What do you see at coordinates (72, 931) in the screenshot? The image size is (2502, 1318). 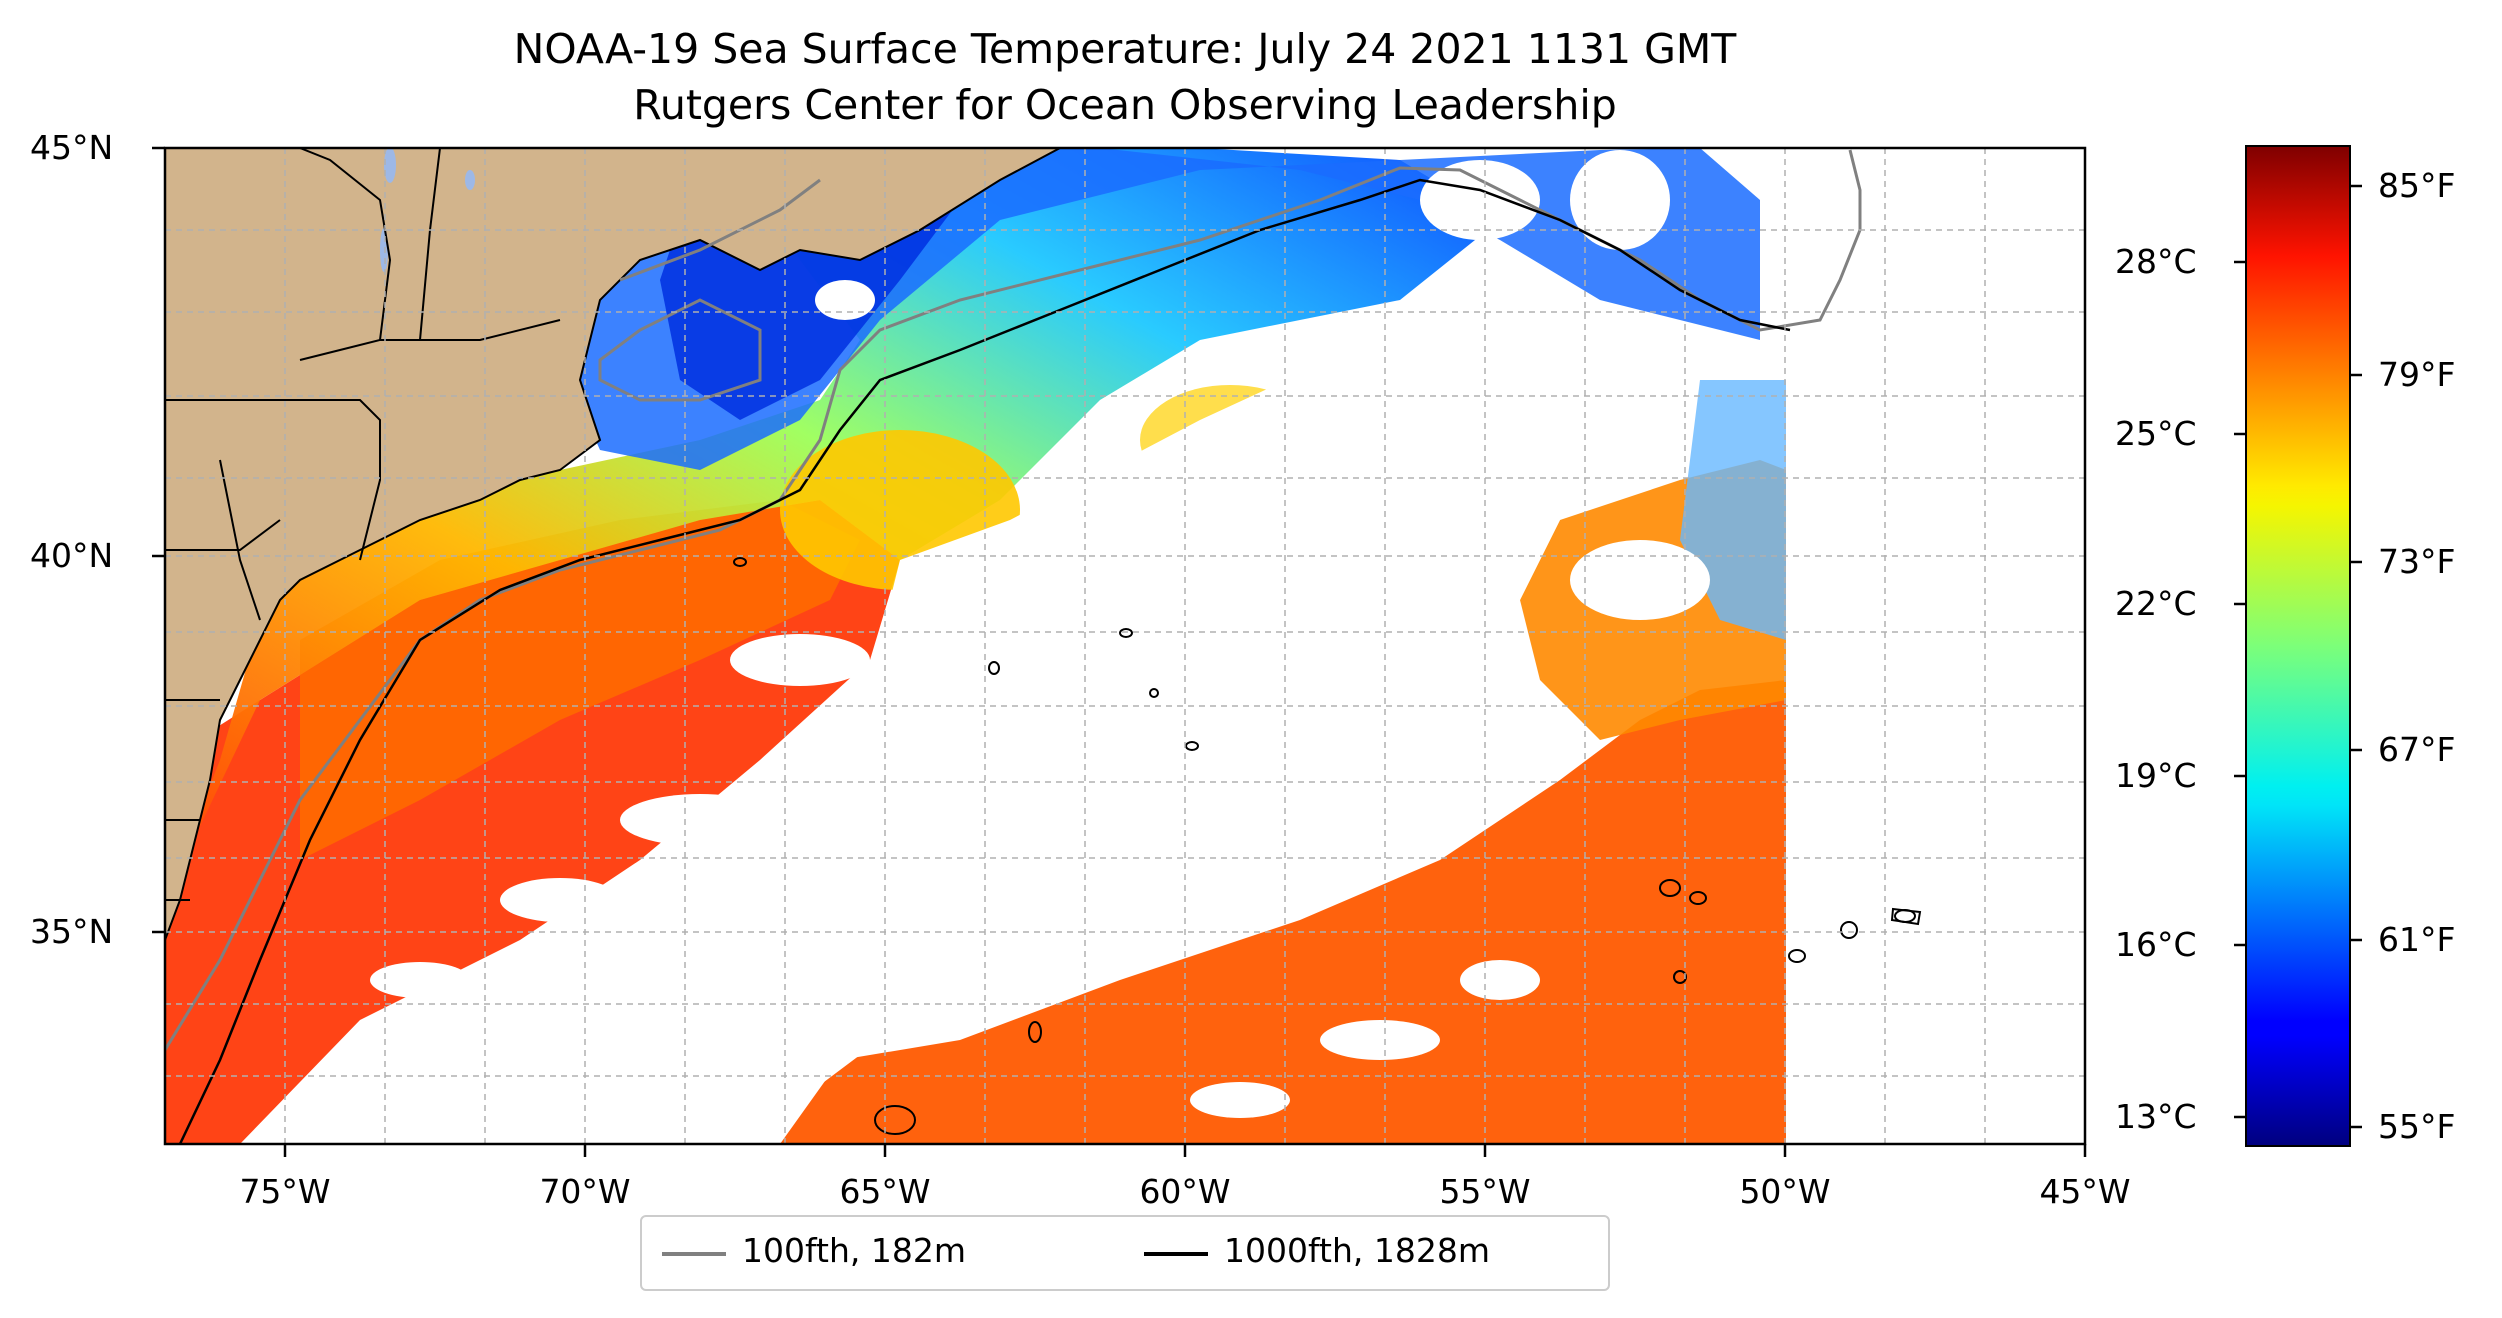 I see `lat-label-35n: 35°N` at bounding box center [72, 931].